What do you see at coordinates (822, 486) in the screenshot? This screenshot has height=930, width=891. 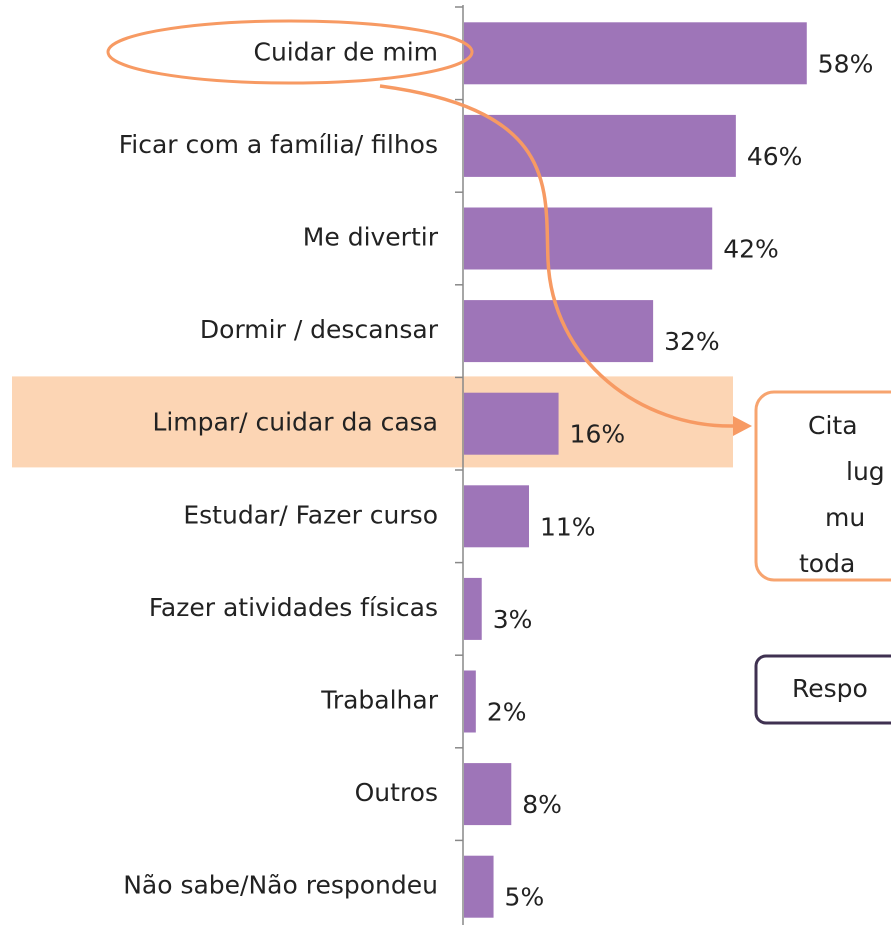 I see `callout-box` at bounding box center [822, 486].